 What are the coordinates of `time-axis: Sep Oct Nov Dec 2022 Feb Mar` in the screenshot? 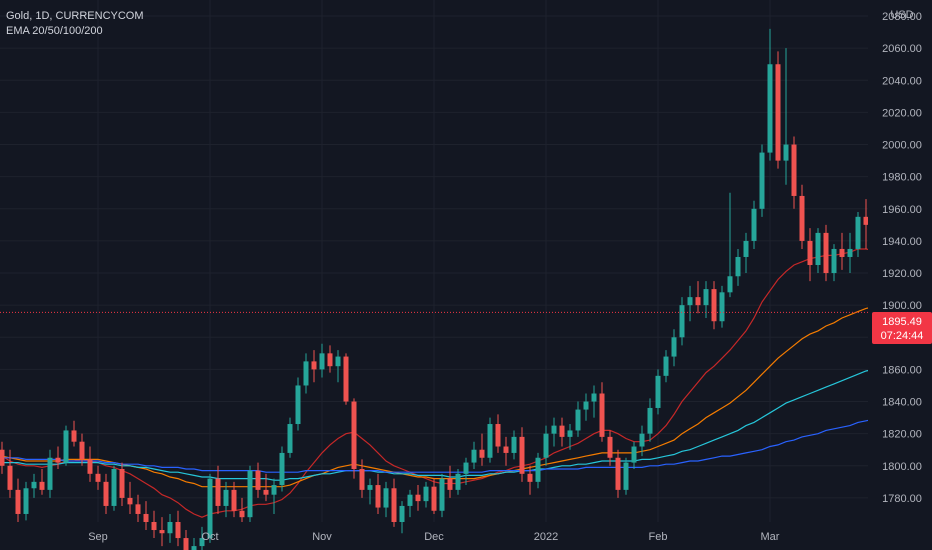 It's located at (434, 537).